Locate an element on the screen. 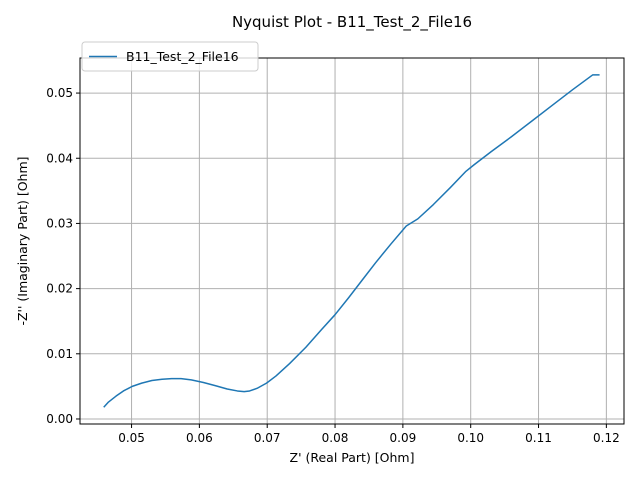  x-tick-label: 0.05 is located at coordinates (131, 438).